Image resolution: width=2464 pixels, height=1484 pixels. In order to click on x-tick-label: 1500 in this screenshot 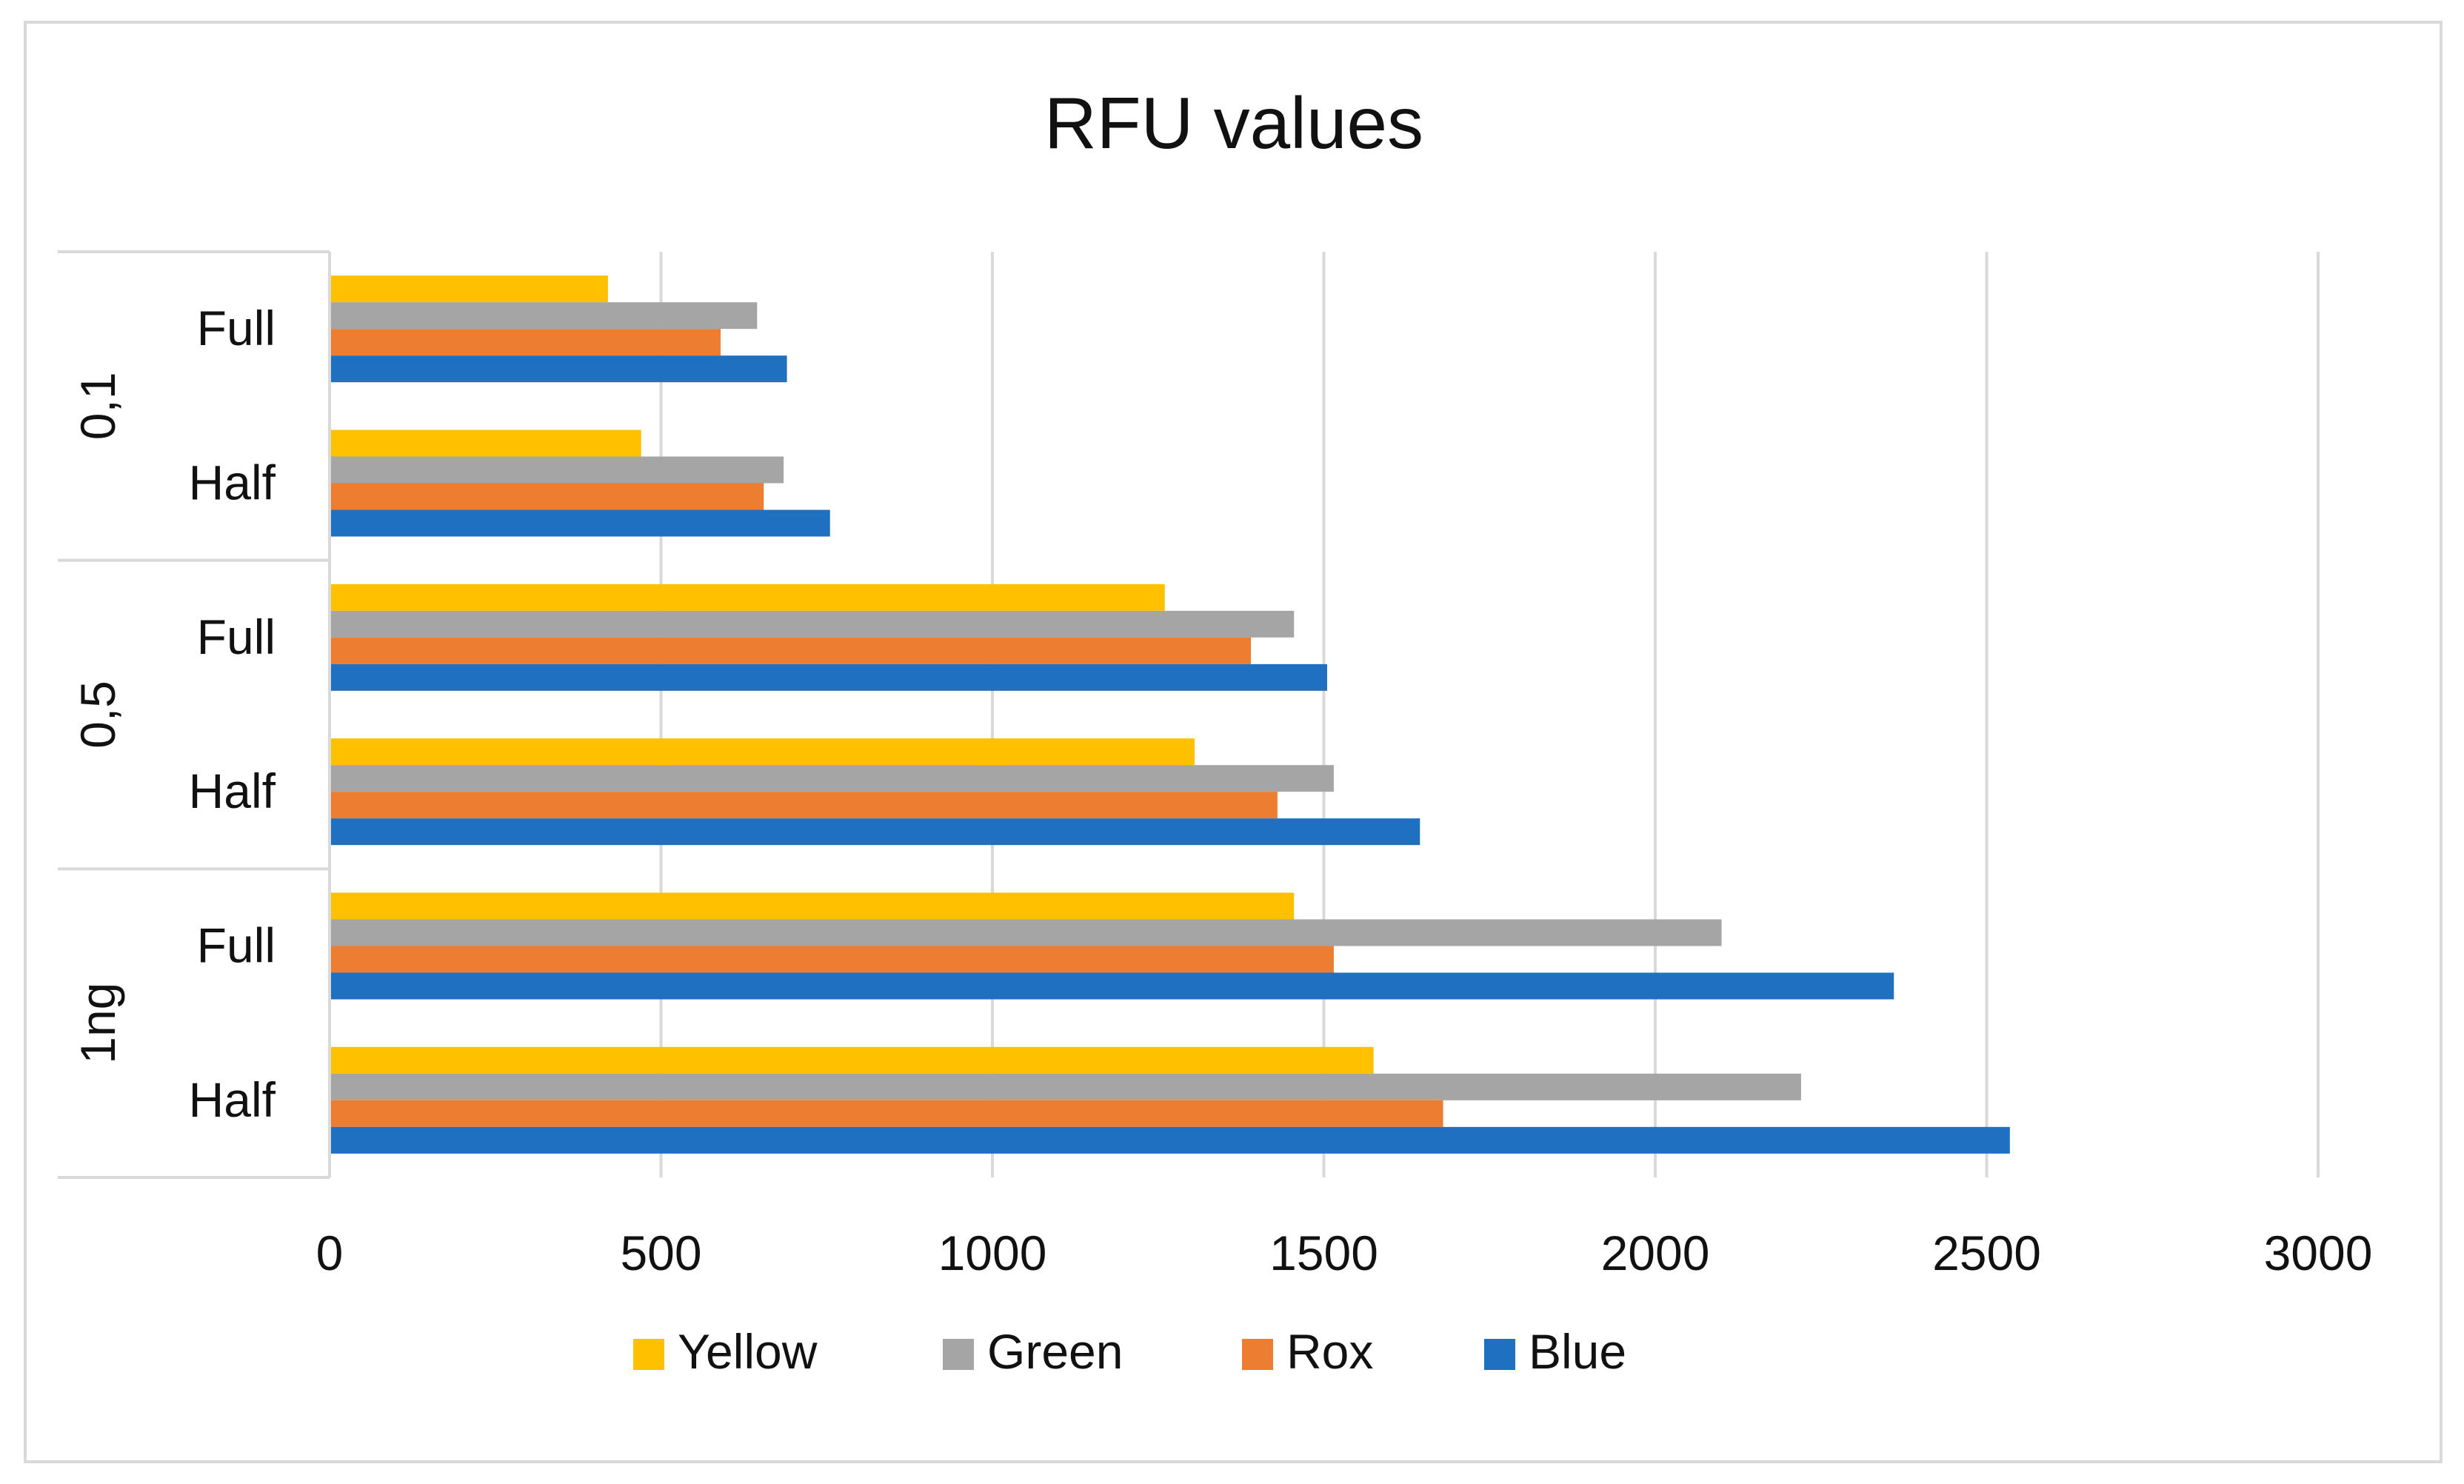, I will do `click(1323, 1253)`.